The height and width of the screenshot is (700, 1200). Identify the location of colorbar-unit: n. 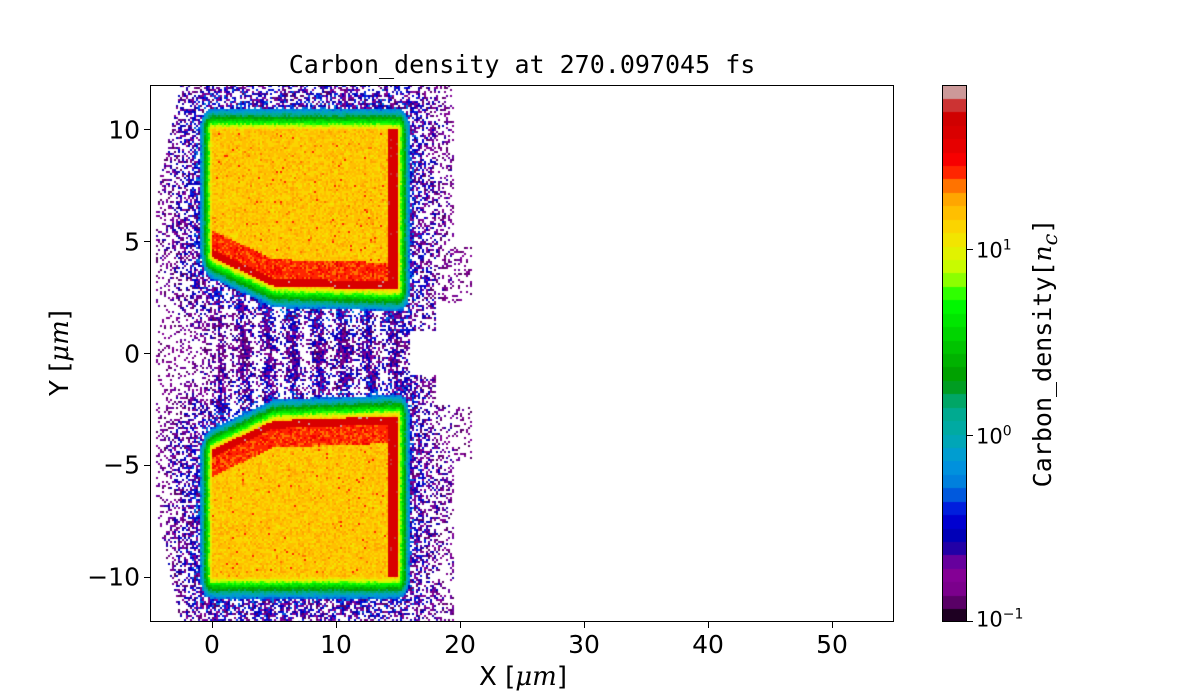
(1042, 253).